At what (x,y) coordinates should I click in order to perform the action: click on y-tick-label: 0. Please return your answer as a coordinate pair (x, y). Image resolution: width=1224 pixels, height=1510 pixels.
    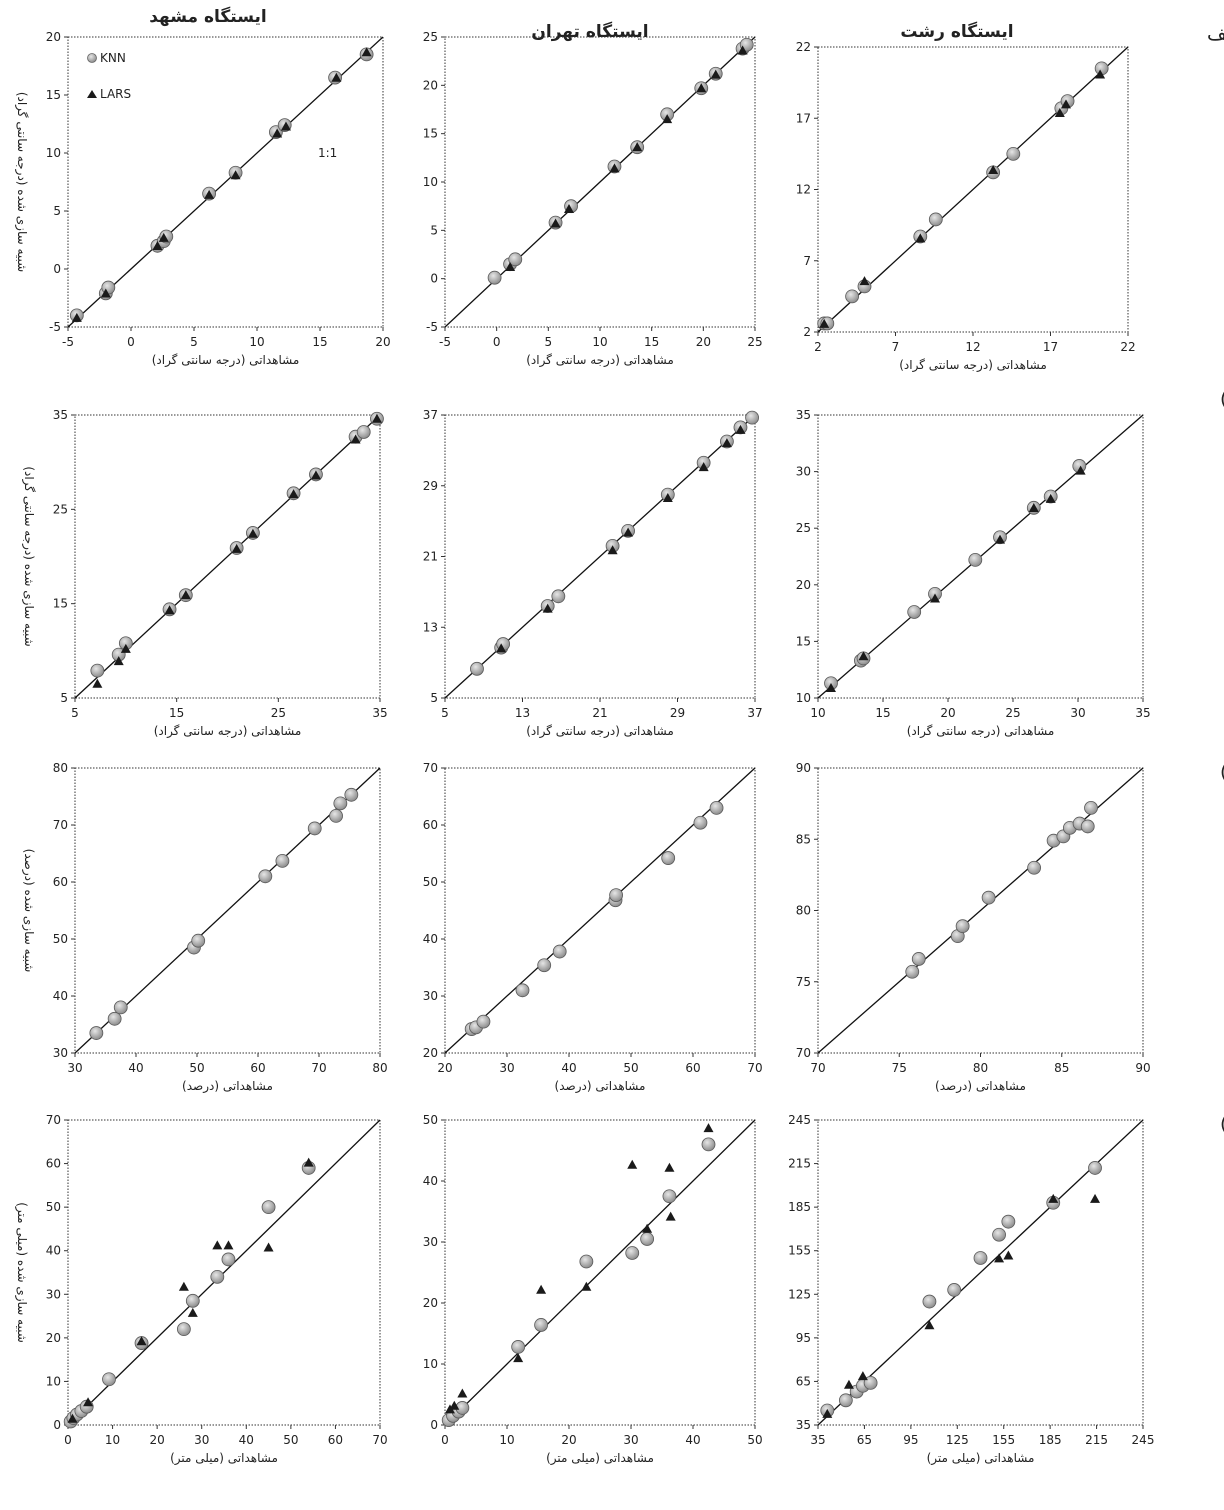
    Looking at the image, I should click on (57, 1425).